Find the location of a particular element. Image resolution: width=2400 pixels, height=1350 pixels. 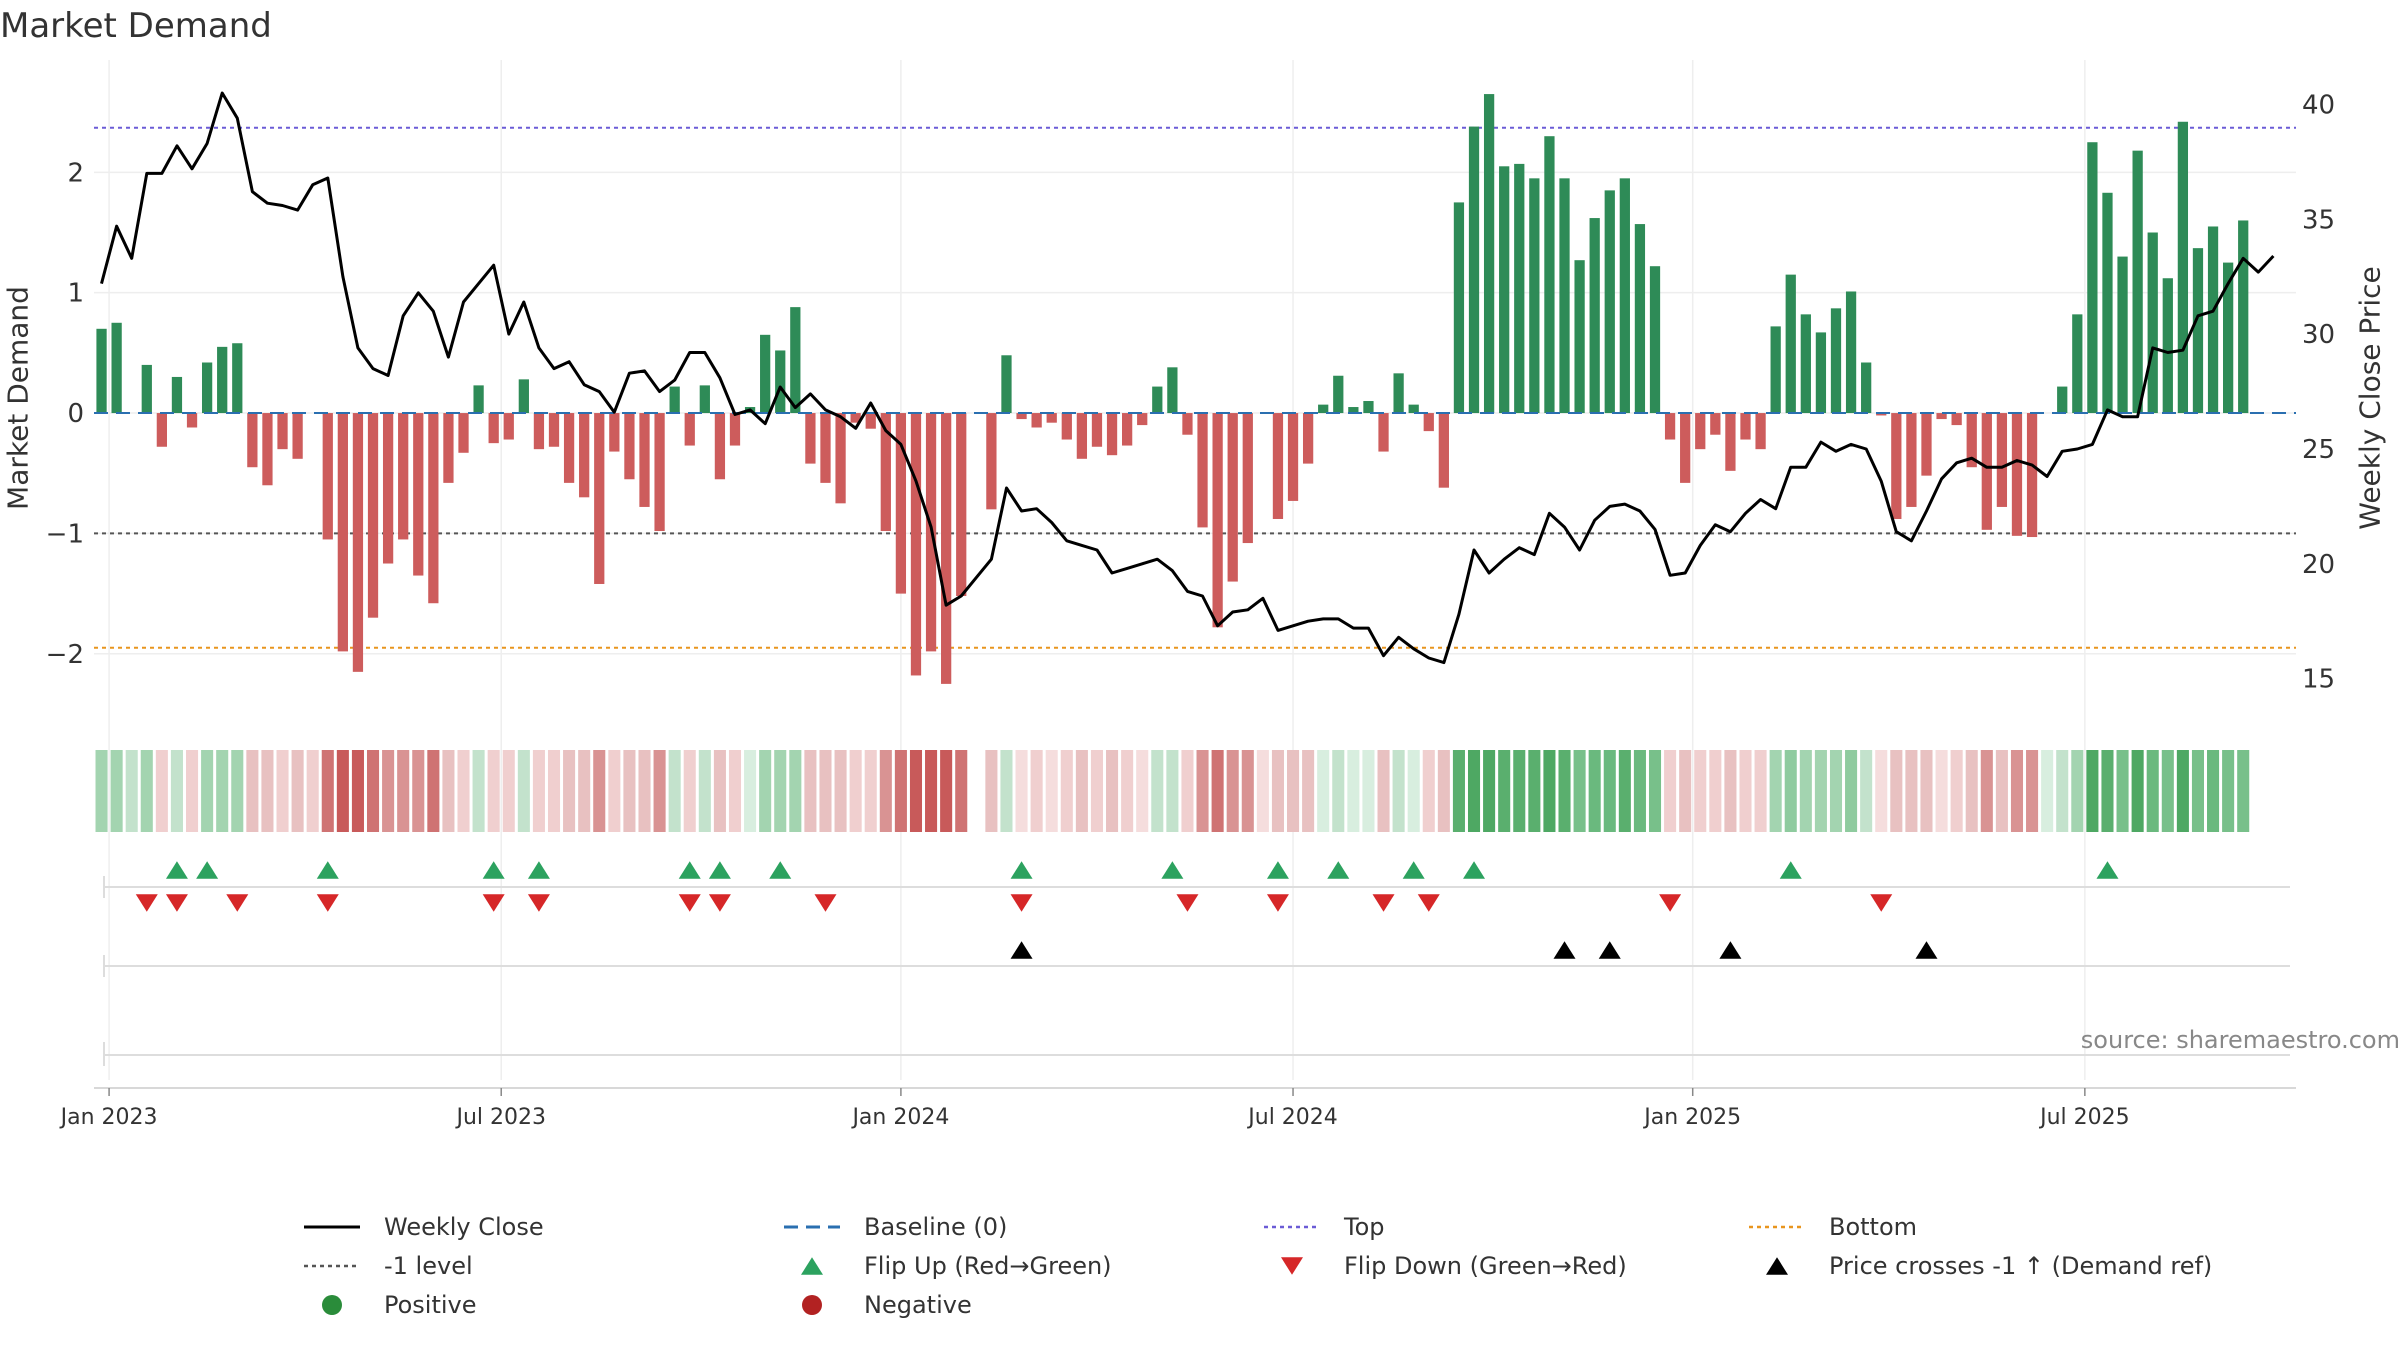

legend-label: Positive is located at coordinates (430, 1305).